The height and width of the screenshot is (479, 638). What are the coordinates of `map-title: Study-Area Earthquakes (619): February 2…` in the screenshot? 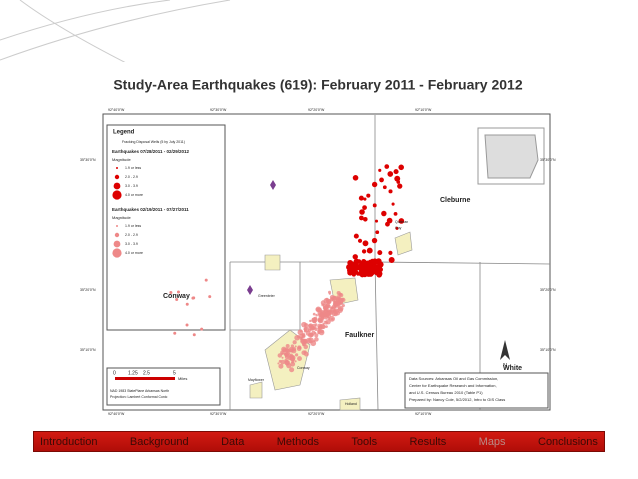 It's located at (318, 85).